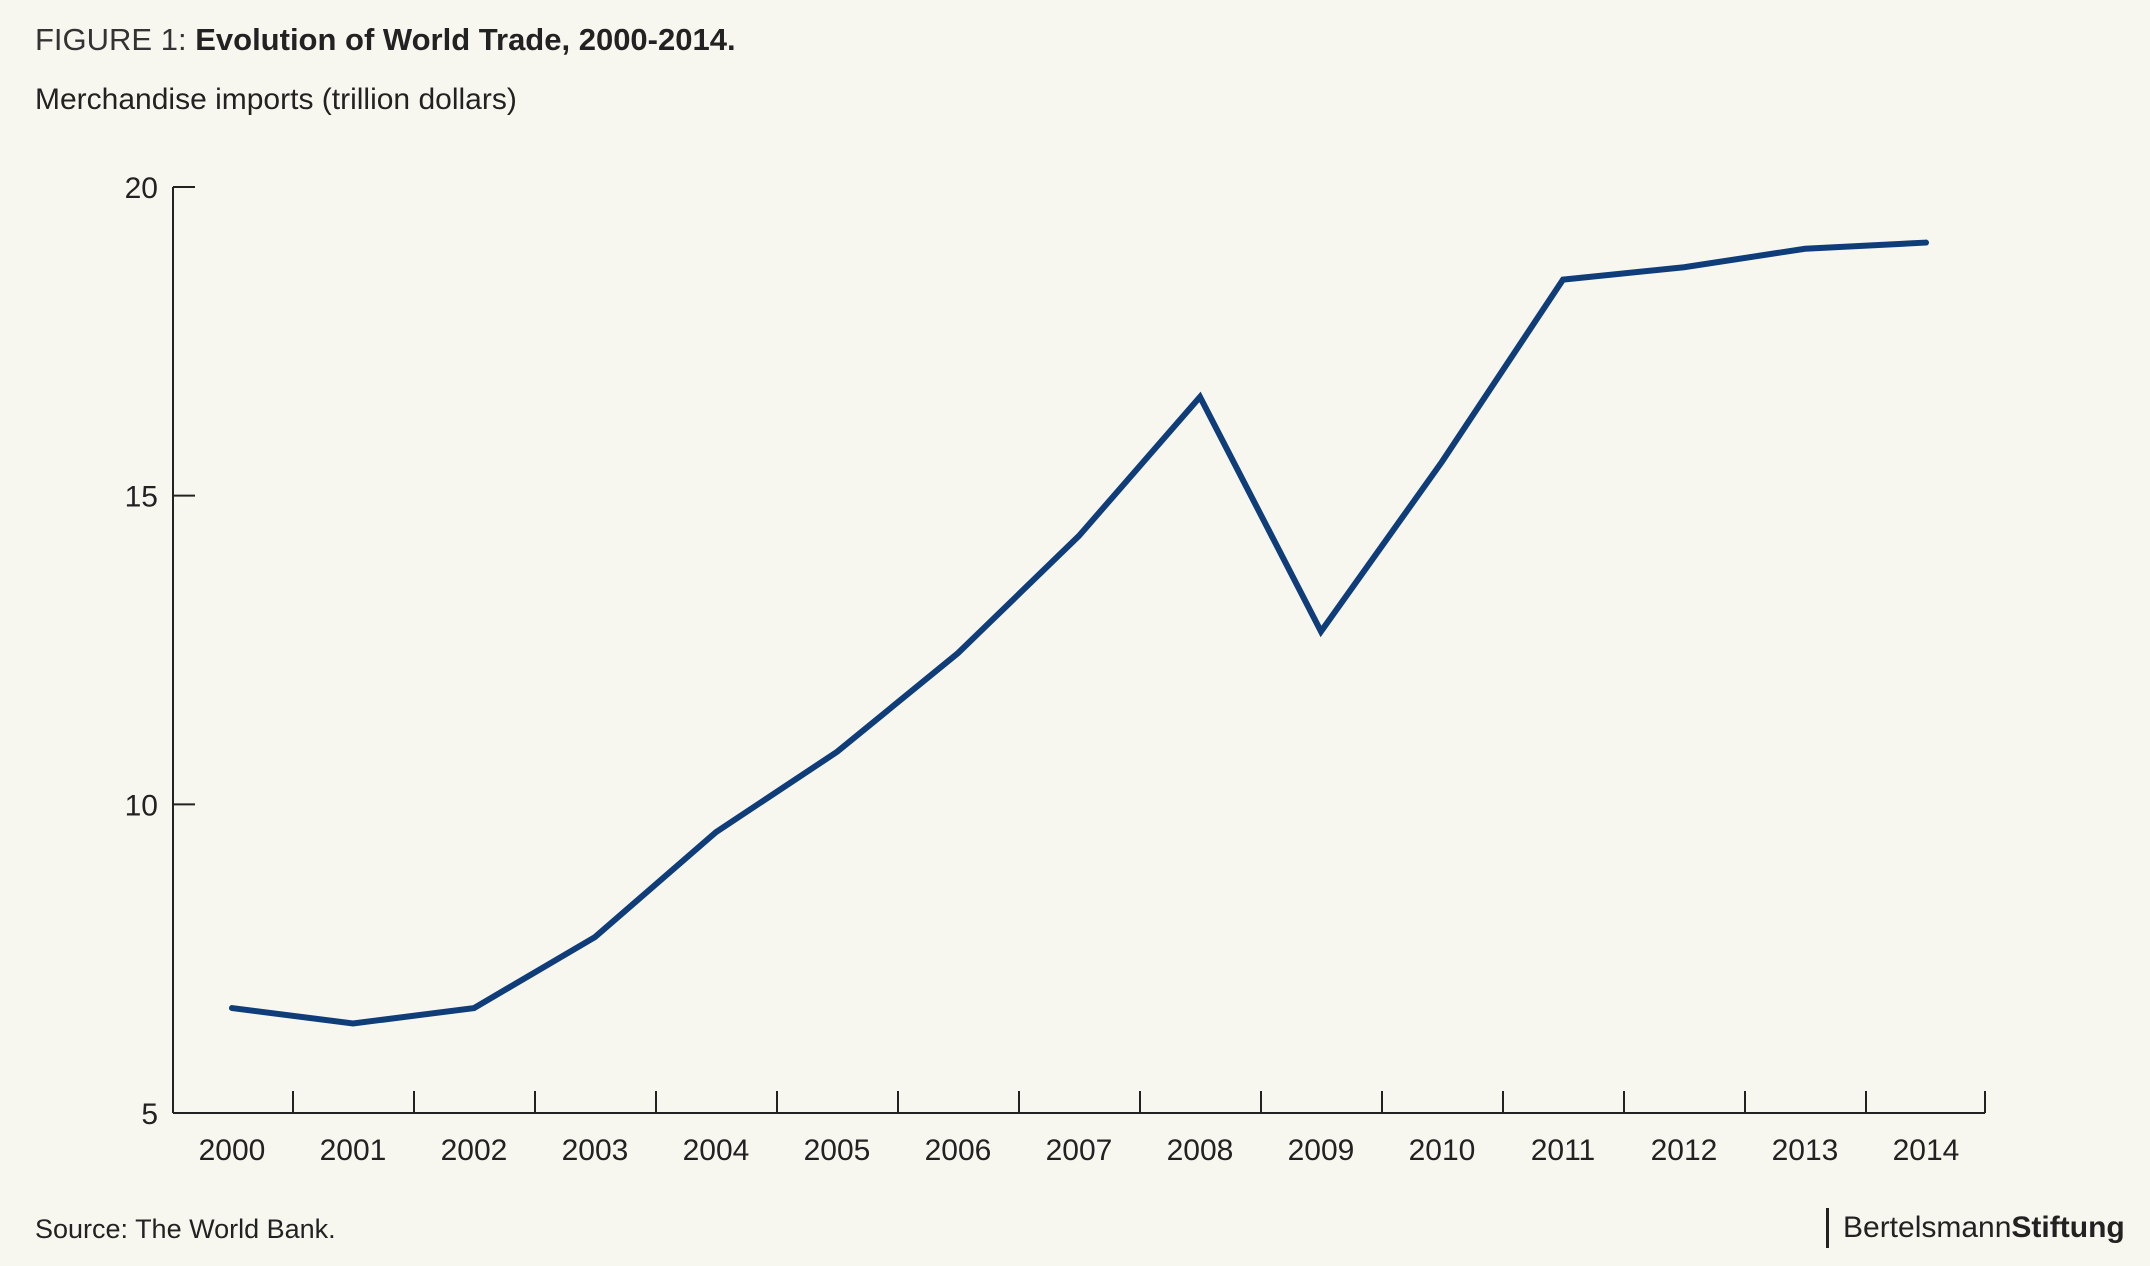 This screenshot has width=2150, height=1266. Describe the element at coordinates (1926, 1150) in the screenshot. I see `x-tick-label: 2014` at that location.